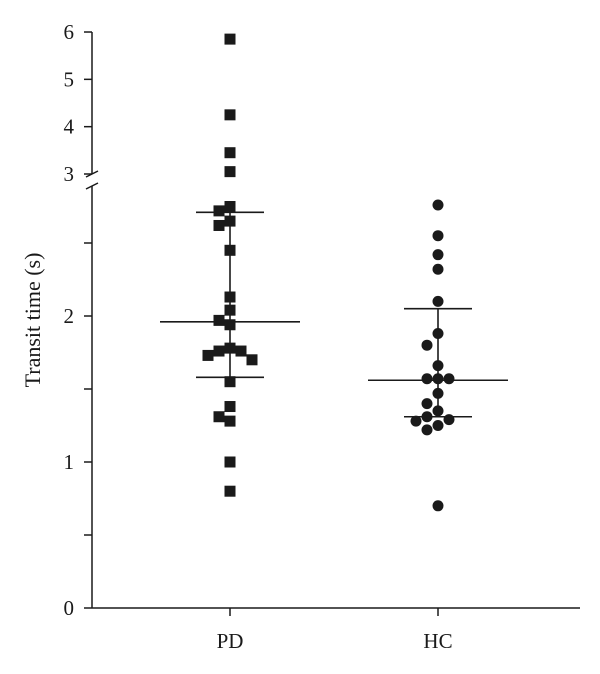 The height and width of the screenshot is (674, 600). I want to click on y-axis-label: Transit time (s), so click(32, 320).